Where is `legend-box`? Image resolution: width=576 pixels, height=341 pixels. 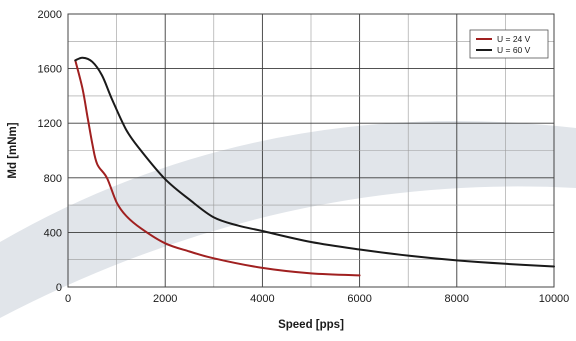 legend-box is located at coordinates (509, 44).